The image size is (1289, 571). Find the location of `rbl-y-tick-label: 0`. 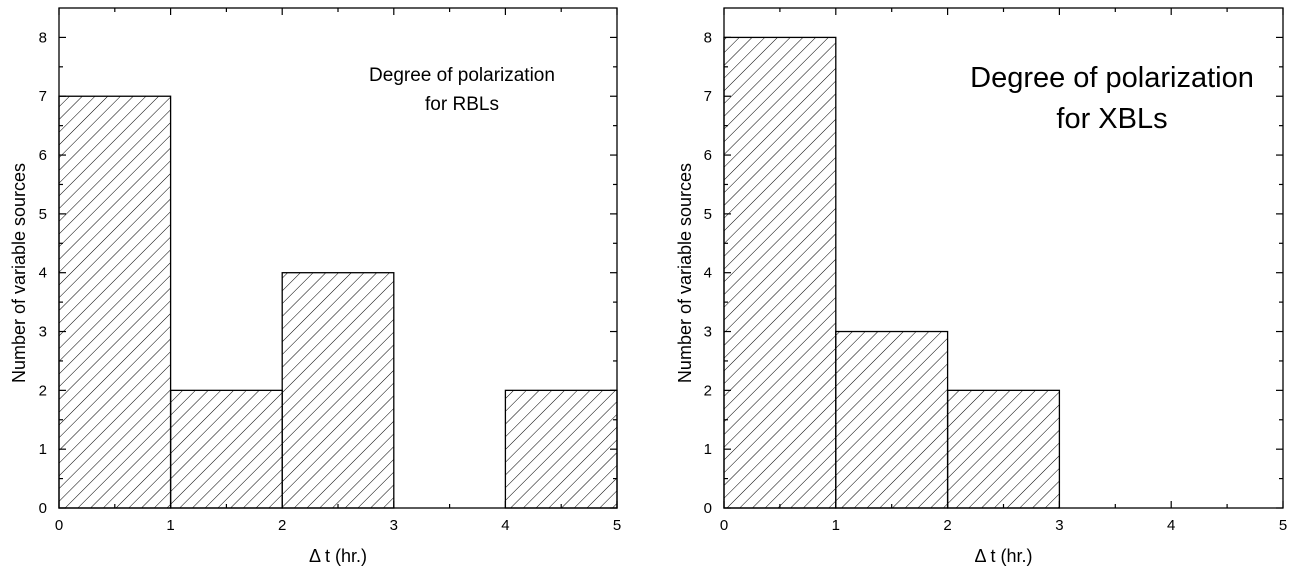

rbl-y-tick-label: 0 is located at coordinates (43, 508).